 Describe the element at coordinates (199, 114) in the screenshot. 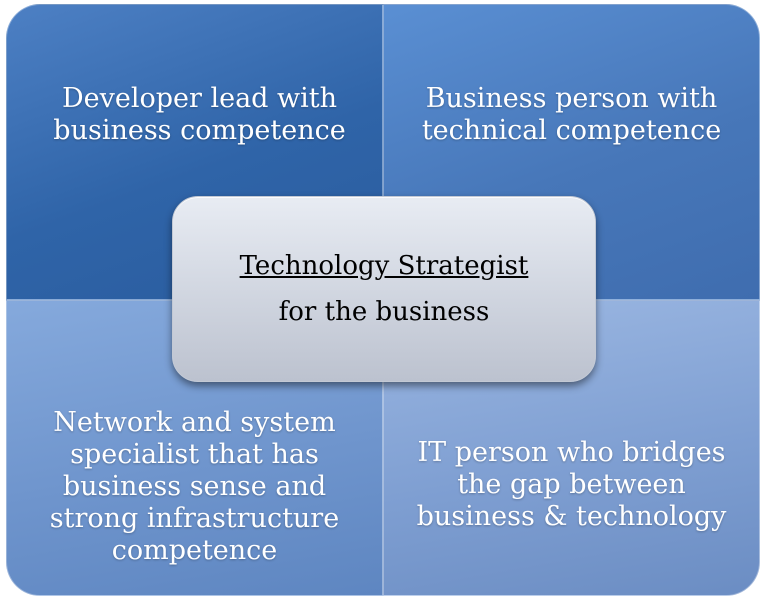

I see `quadrant-top-left-label: Developer lead with business competence` at that location.